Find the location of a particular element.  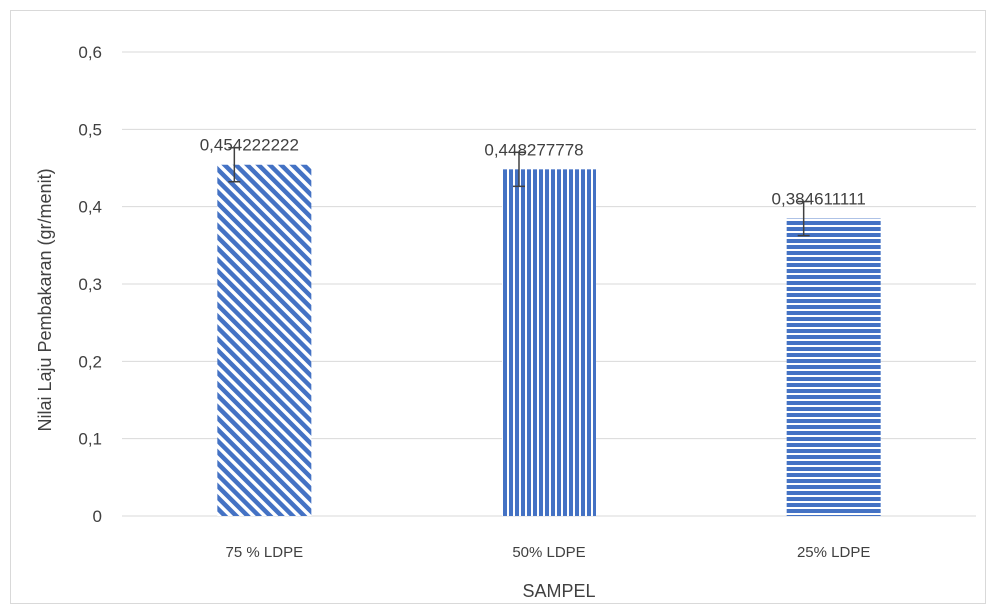

x-tick-label: 25% LDPE is located at coordinates (833, 552).